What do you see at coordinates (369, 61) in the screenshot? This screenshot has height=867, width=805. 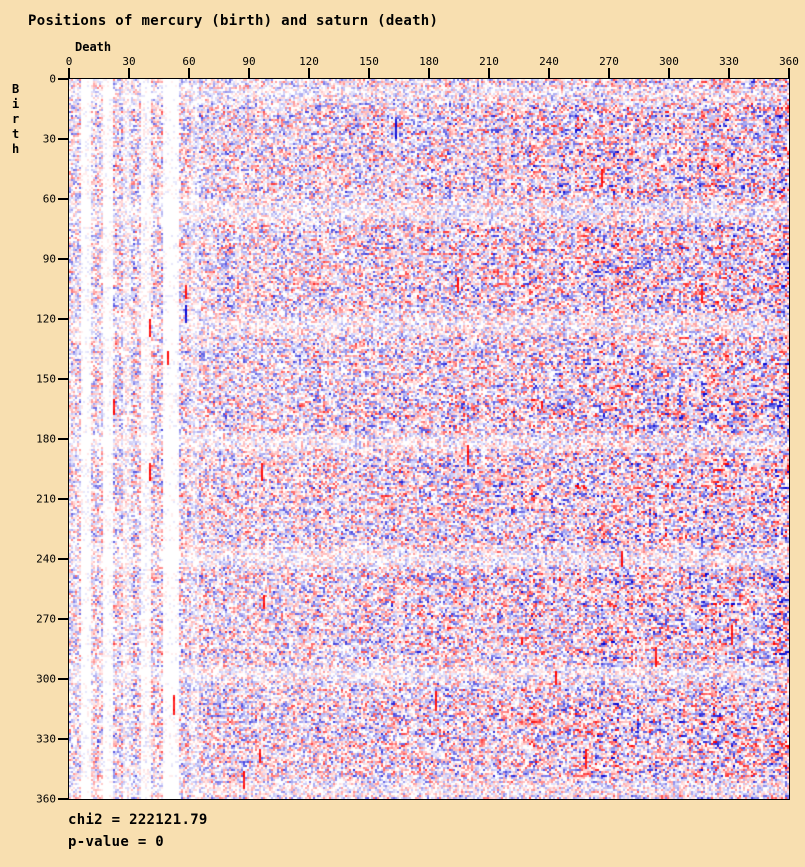 I see `x-tick-label: 150` at bounding box center [369, 61].